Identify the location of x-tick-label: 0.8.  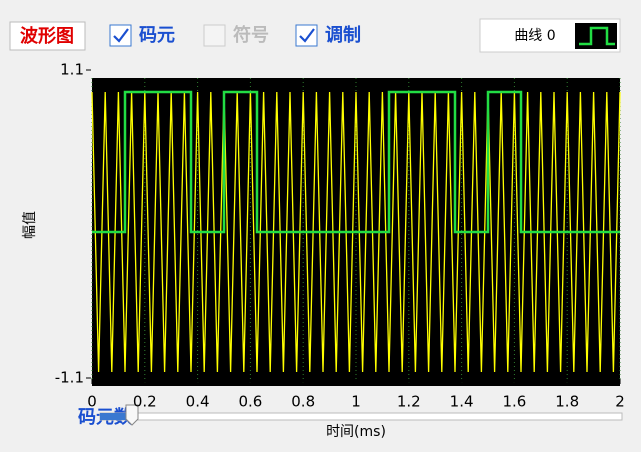
(303, 402).